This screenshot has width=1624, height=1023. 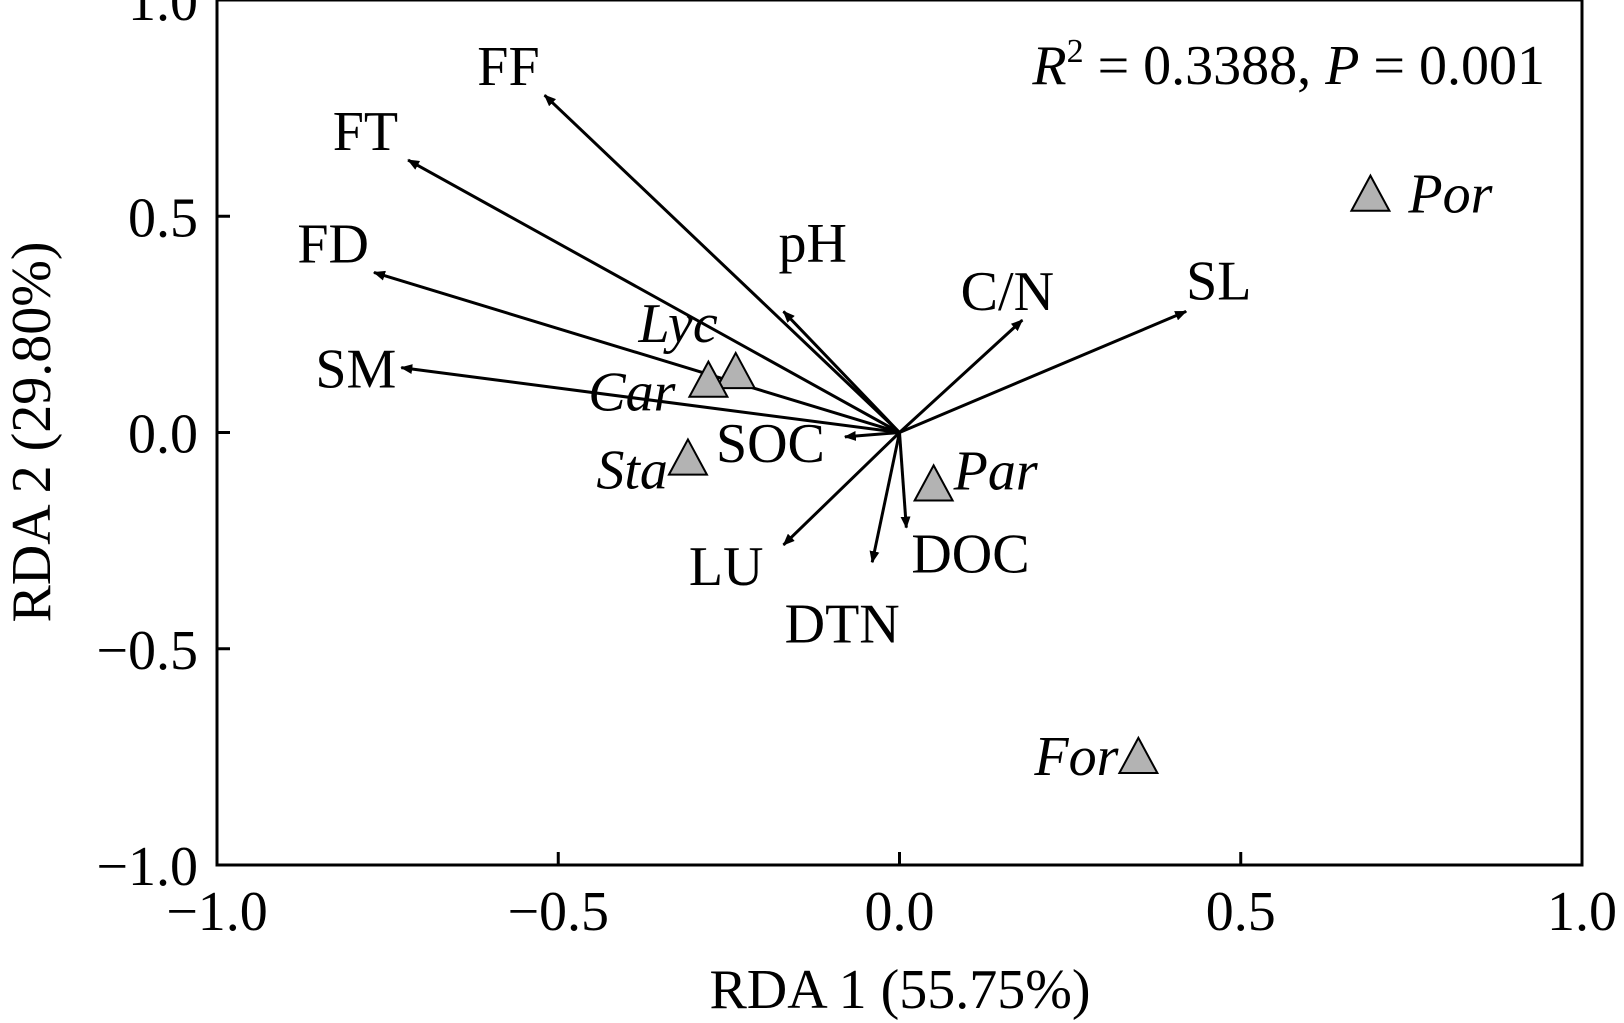 What do you see at coordinates (558, 912) in the screenshot?
I see `x-tick-label: −0.5` at bounding box center [558, 912].